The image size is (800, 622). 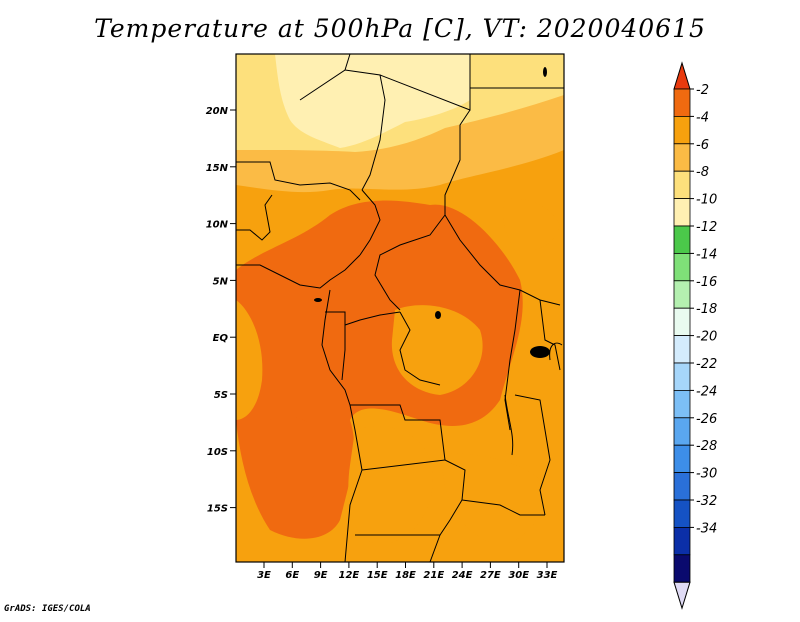 I want to click on longitude-ticks: 3E 6E 9E 12E 15E 18E 21E 24E 27E 30E 33E, so click(x=407, y=571).